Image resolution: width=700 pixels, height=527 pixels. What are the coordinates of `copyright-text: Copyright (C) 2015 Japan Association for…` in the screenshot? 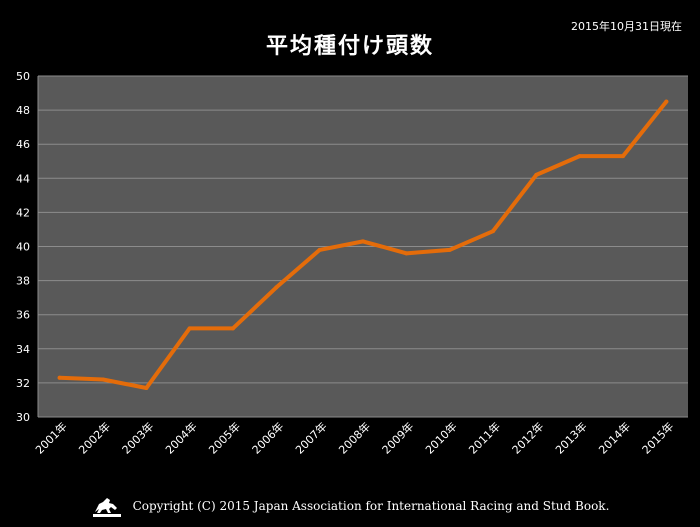 It's located at (371, 506).